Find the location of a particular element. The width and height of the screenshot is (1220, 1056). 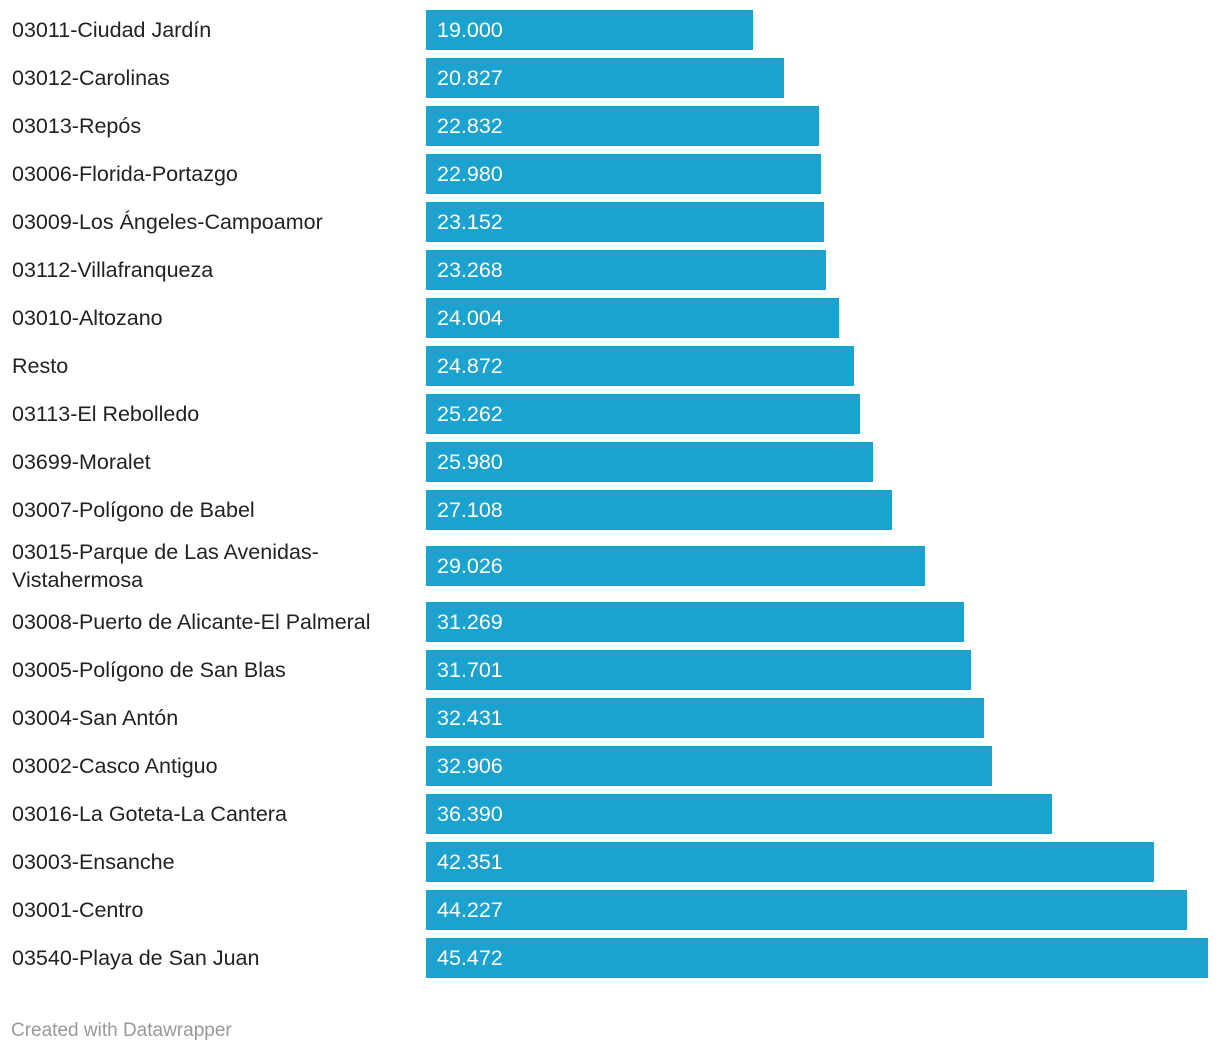

bar-track: 45.472 is located at coordinates (817, 958).